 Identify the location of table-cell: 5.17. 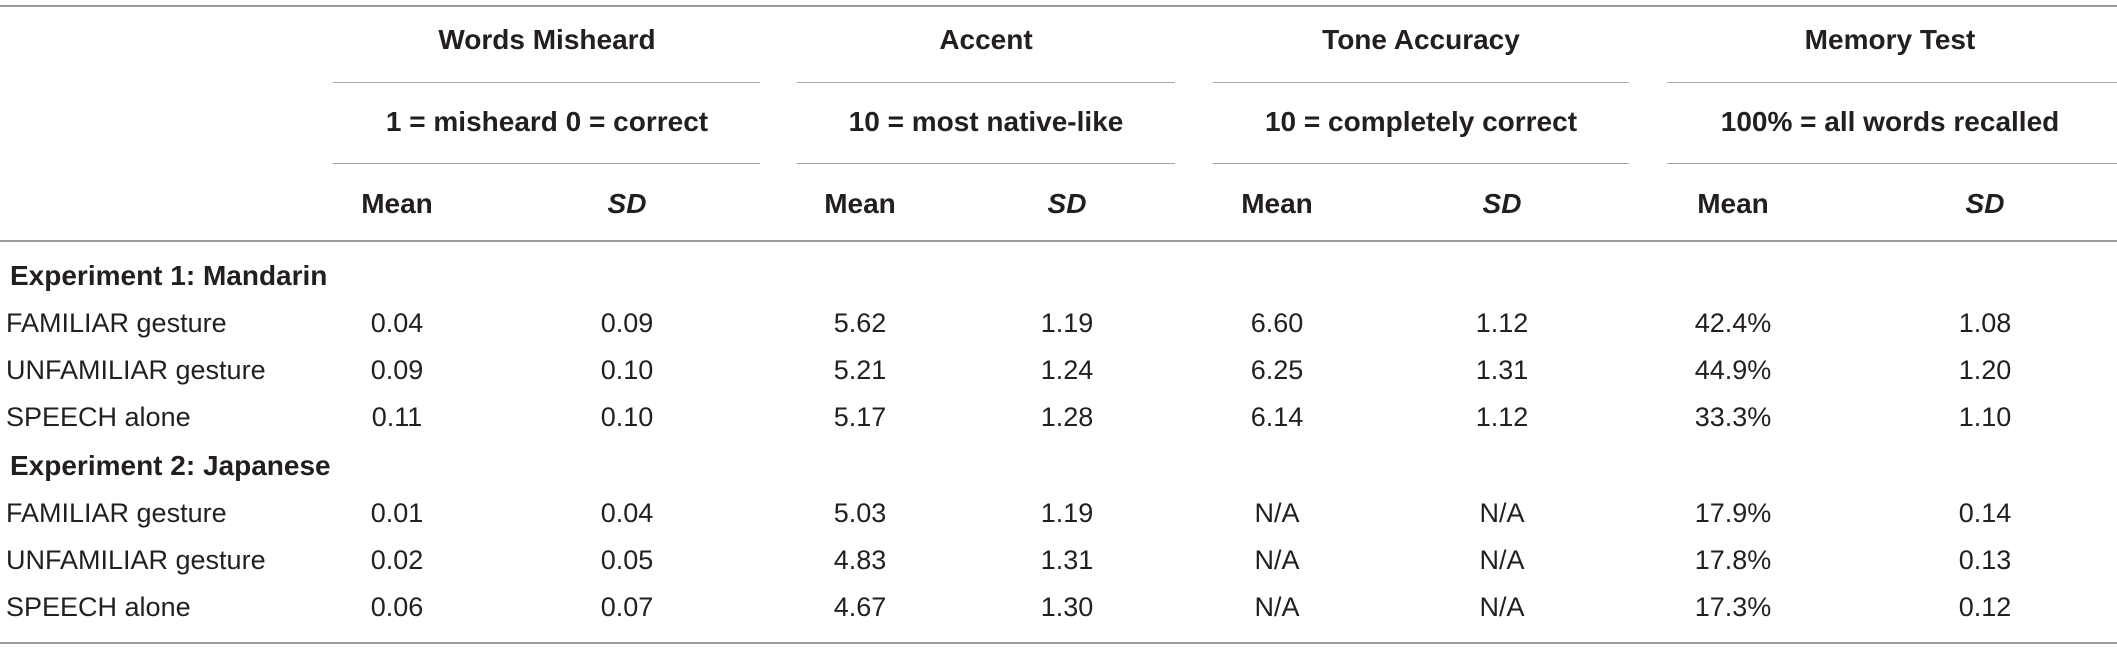
(860, 417).